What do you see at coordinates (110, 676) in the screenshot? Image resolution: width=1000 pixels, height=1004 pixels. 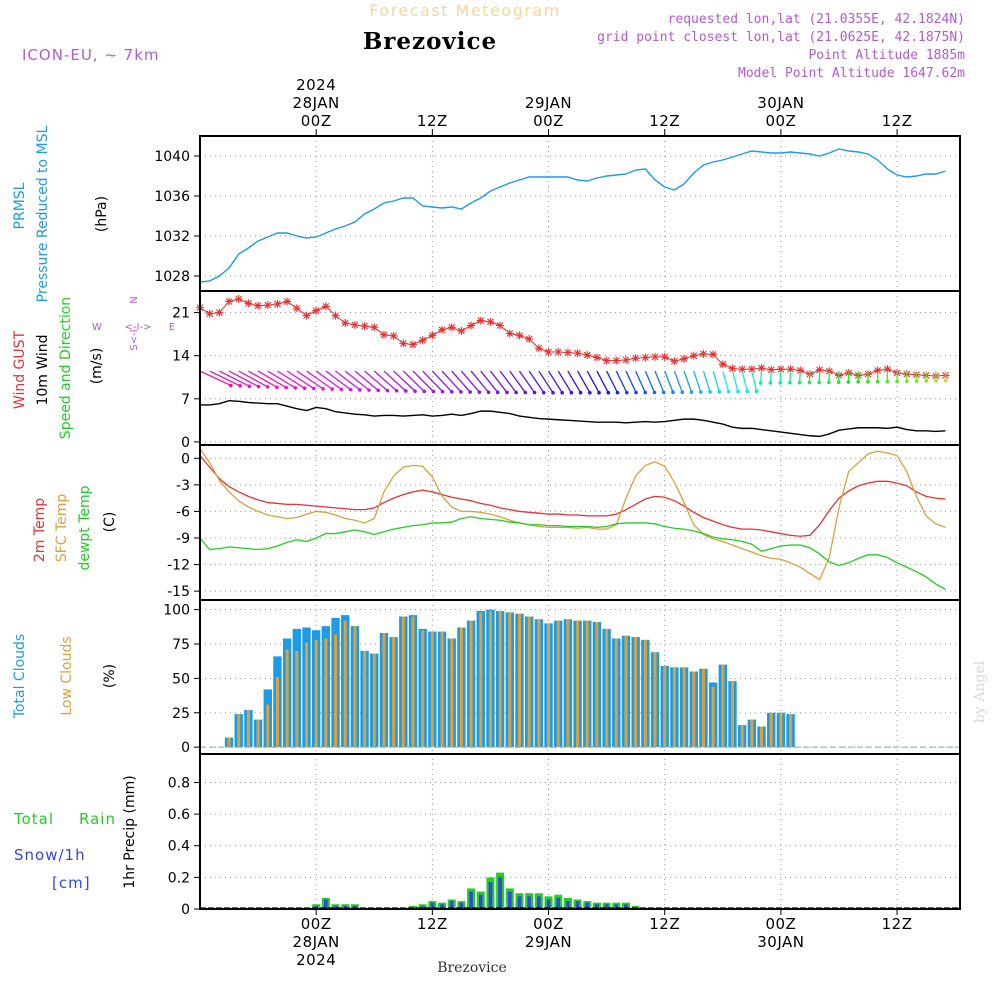 I see `clouds-unit-label: (%)` at bounding box center [110, 676].